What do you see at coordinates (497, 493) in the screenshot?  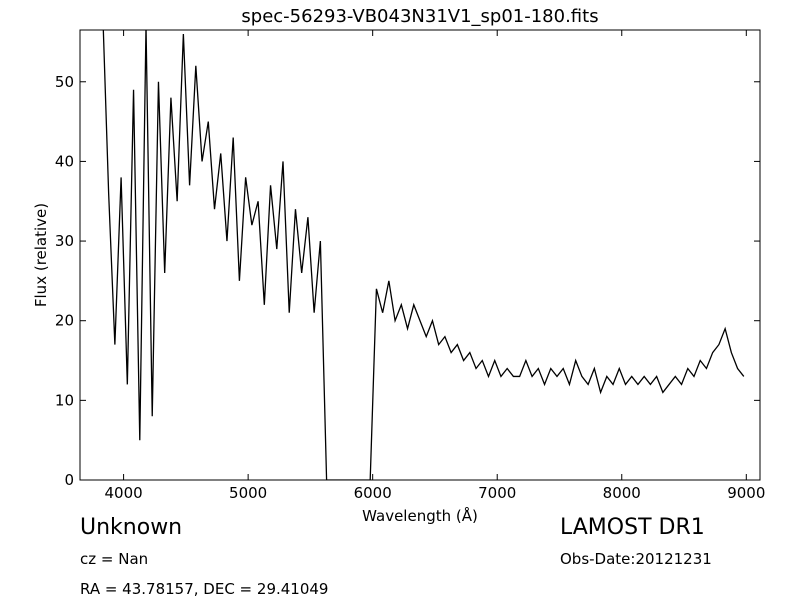 I see `x-tick-label: 7000` at bounding box center [497, 493].